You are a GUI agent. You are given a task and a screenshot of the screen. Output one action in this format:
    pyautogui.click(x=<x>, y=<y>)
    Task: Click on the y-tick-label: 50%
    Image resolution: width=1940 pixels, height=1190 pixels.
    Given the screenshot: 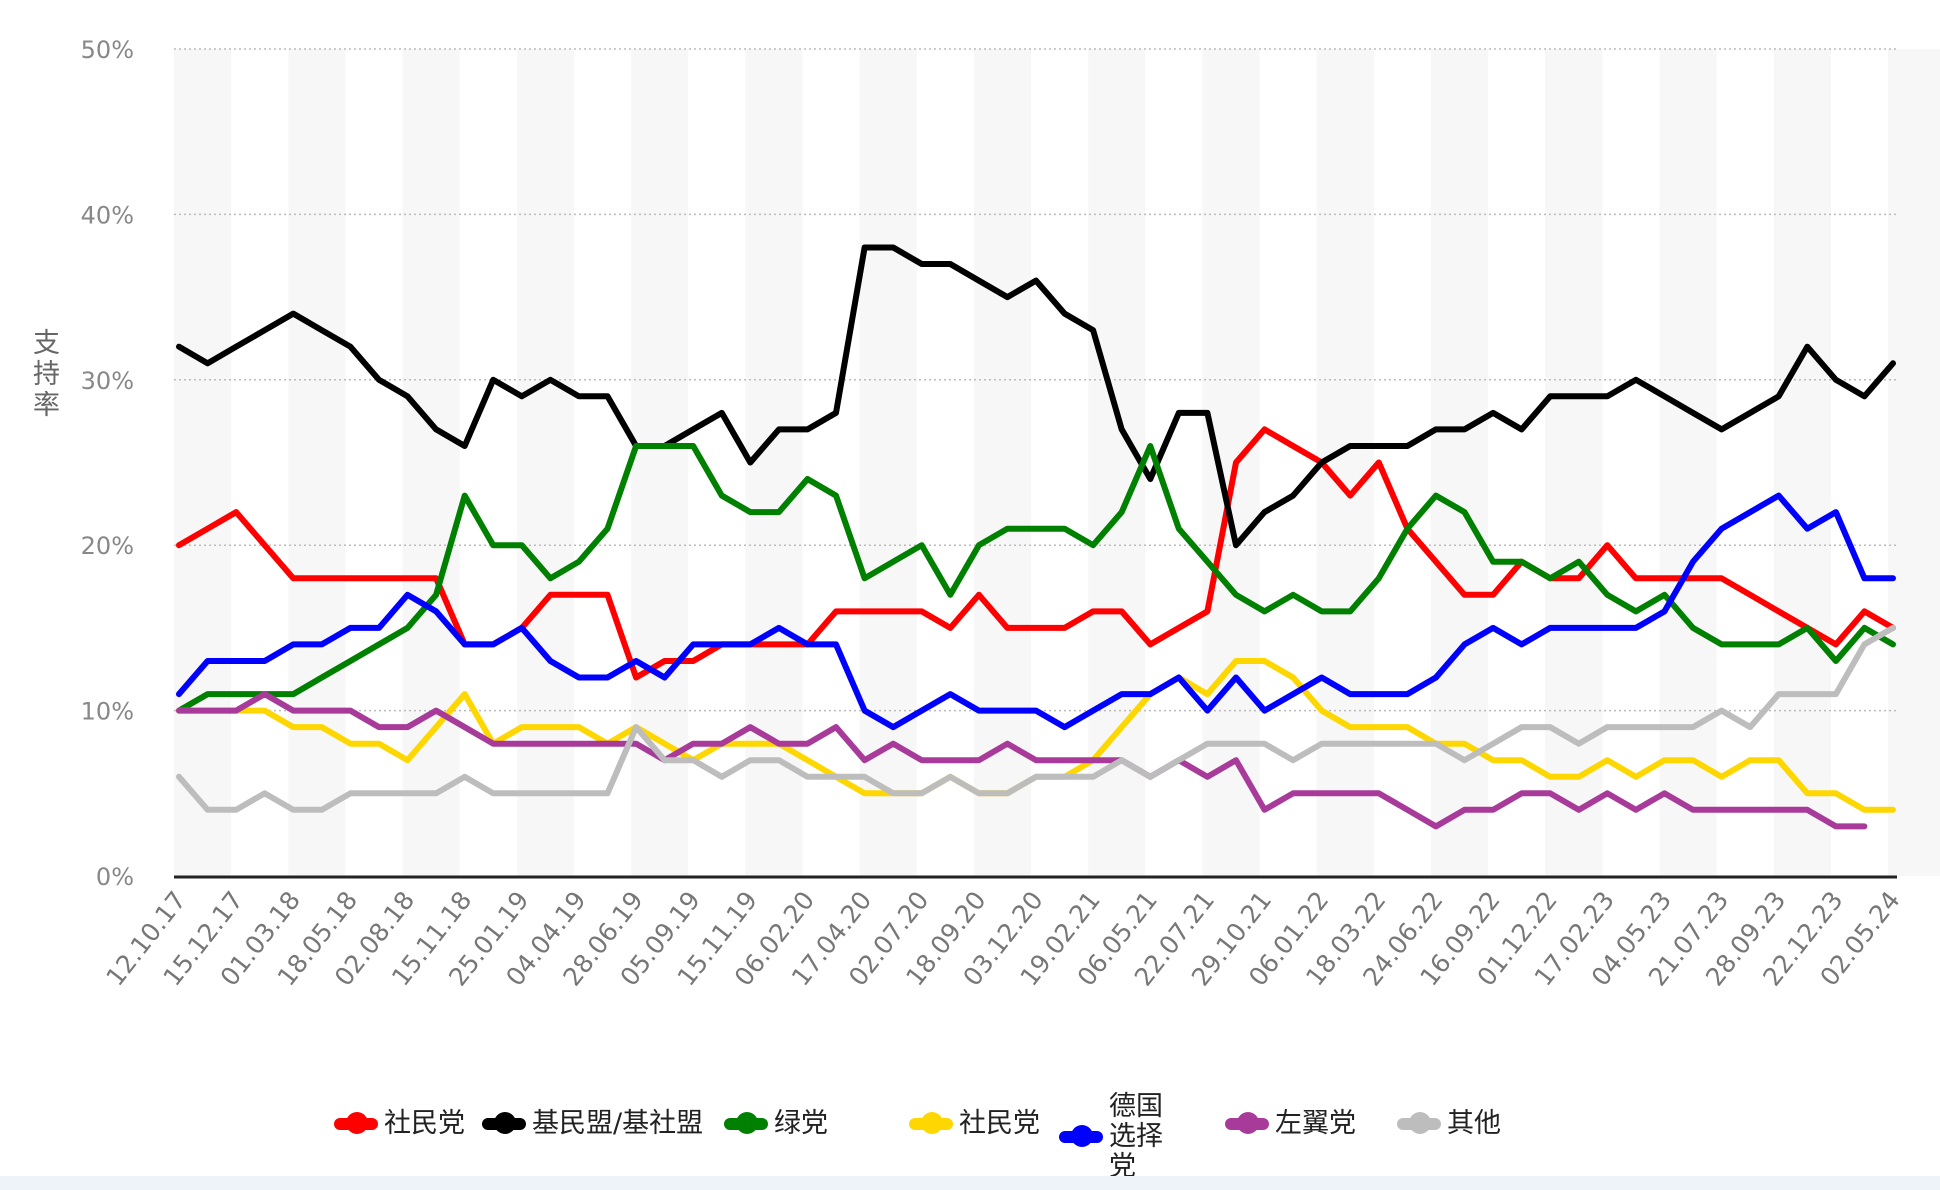 What is the action you would take?
    pyautogui.click(x=107, y=50)
    